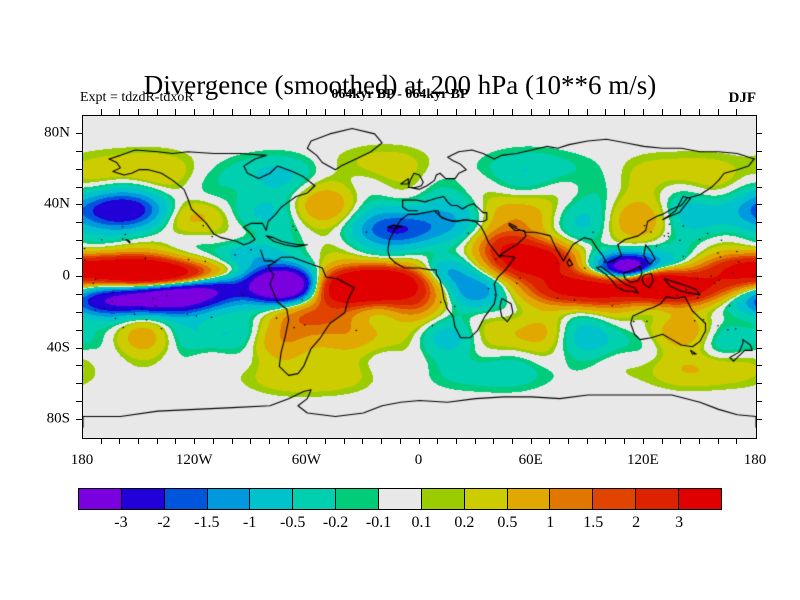  I want to click on colorbar-tick-label: 0.5, so click(507, 522).